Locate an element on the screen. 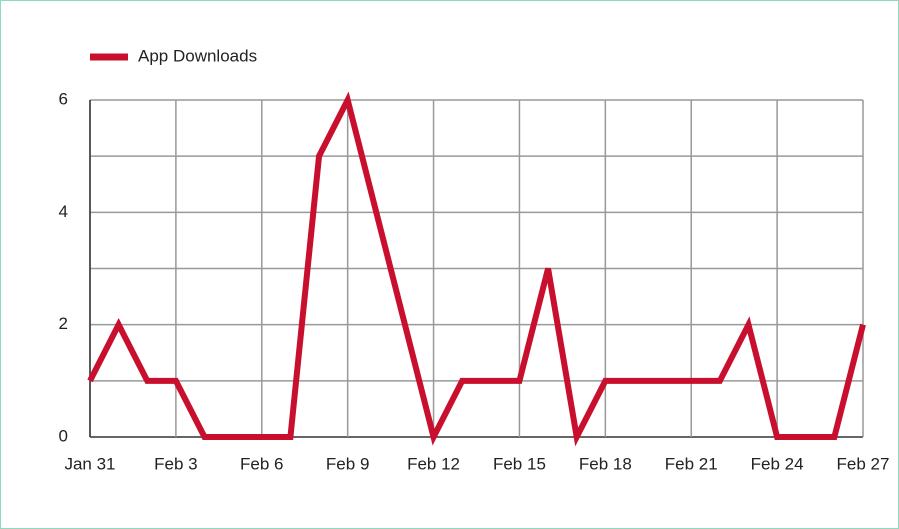 The width and height of the screenshot is (899, 529). y-tick-label: 6 is located at coordinates (63, 98).